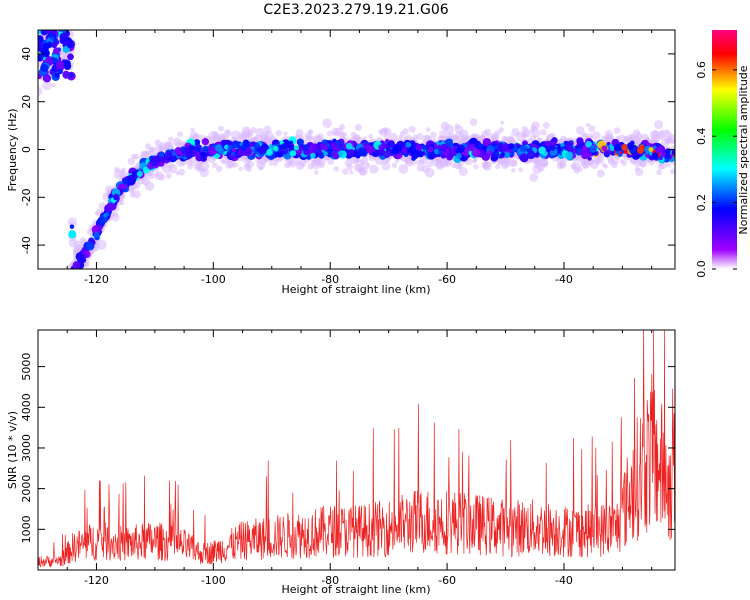 The width and height of the screenshot is (750, 600). I want to click on y-tick-label: 1000, so click(26, 529).